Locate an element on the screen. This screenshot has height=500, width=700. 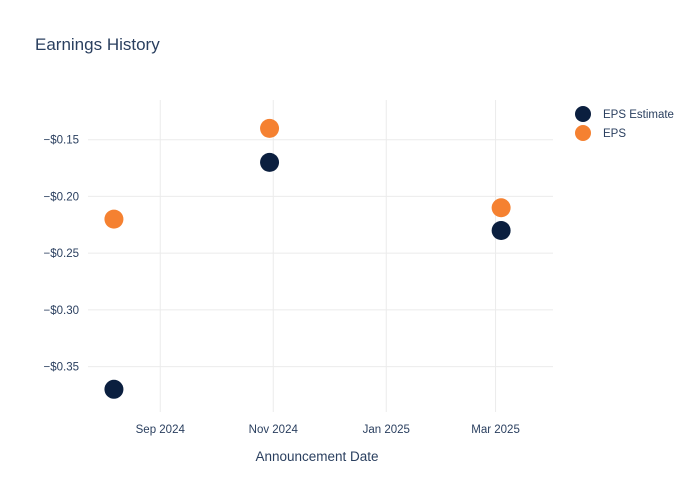
legend: EPS Estimate EPS is located at coordinates (624, 123).